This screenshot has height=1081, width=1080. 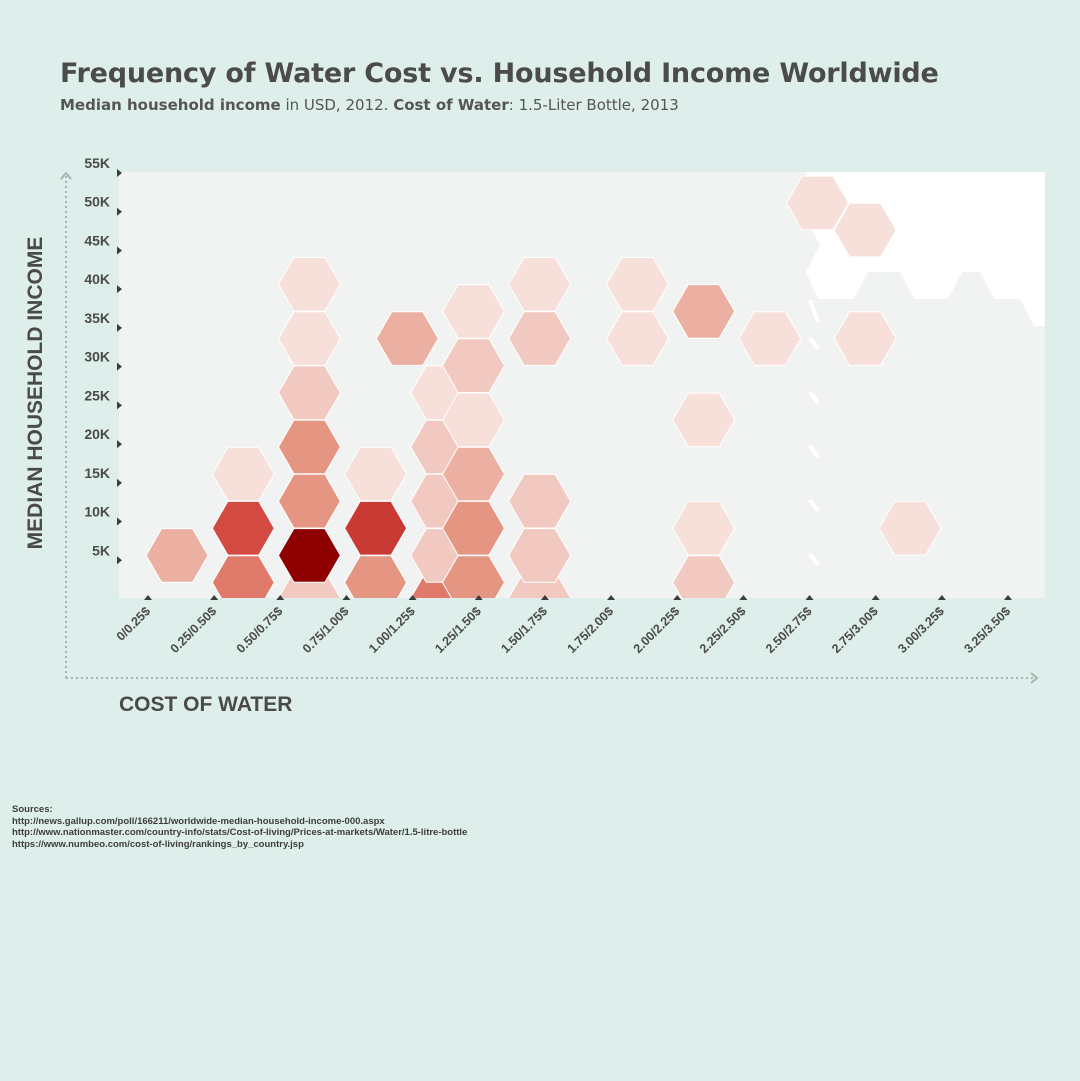 I want to click on x-tick-label: 0.25/0.50$, so click(x=194, y=630).